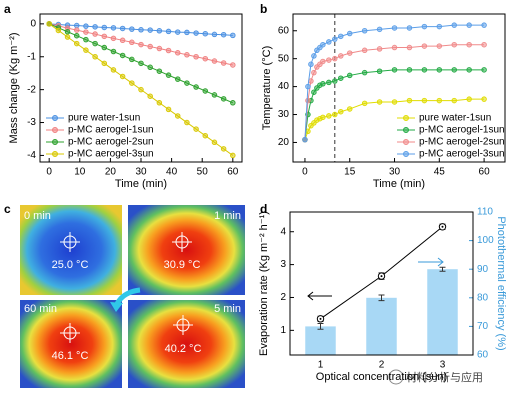 The image size is (514, 402). What do you see at coordinates (183, 349) in the screenshot?
I see `temperature-label: 40.2 °C` at bounding box center [183, 349].